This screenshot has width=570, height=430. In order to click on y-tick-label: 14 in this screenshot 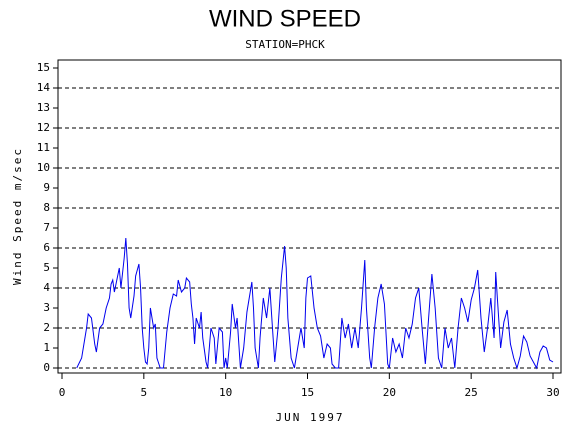, I will do `click(44, 87)`.